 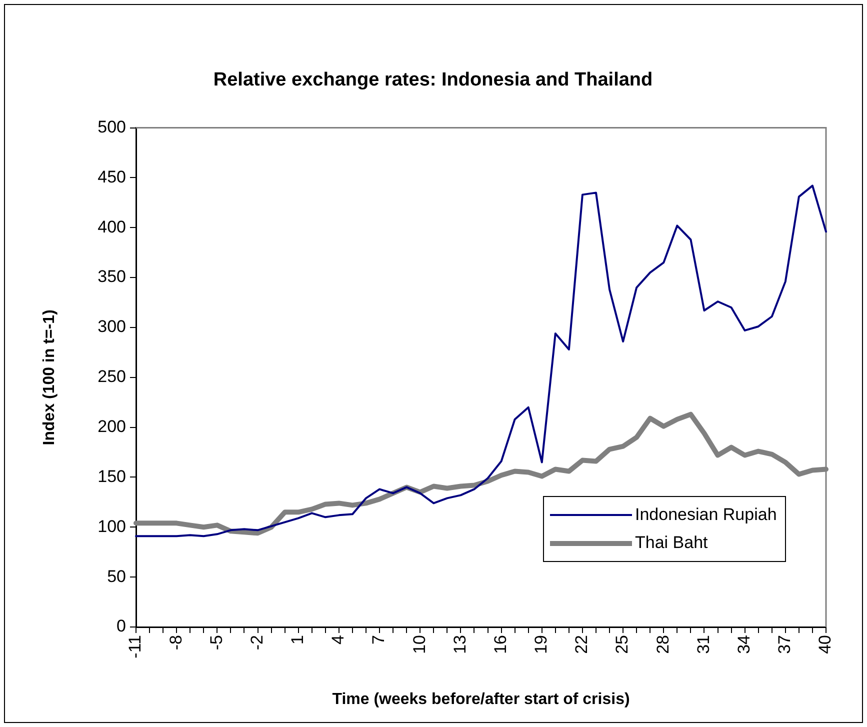 What do you see at coordinates (703, 644) in the screenshot?
I see `x-tick-label: 31` at bounding box center [703, 644].